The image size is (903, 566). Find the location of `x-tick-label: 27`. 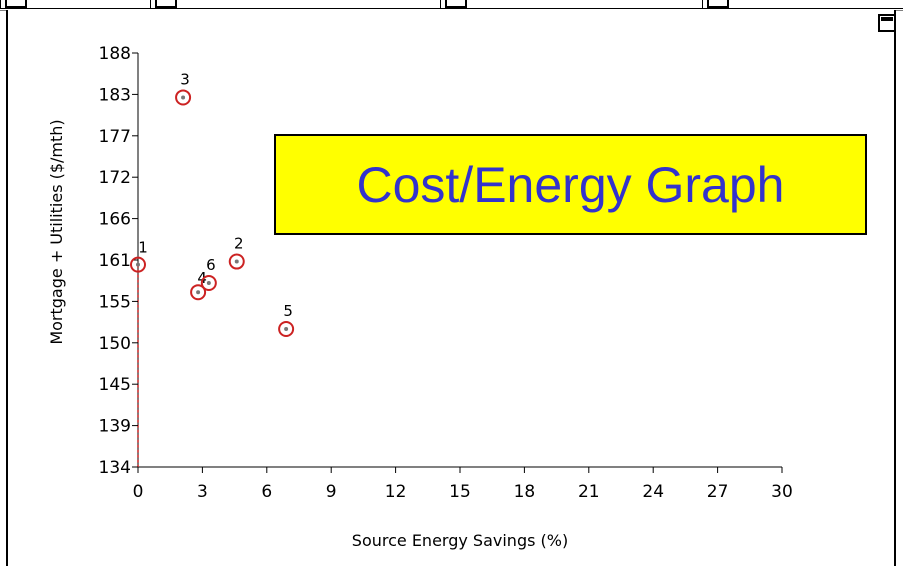

x-tick-label: 27 is located at coordinates (718, 492).